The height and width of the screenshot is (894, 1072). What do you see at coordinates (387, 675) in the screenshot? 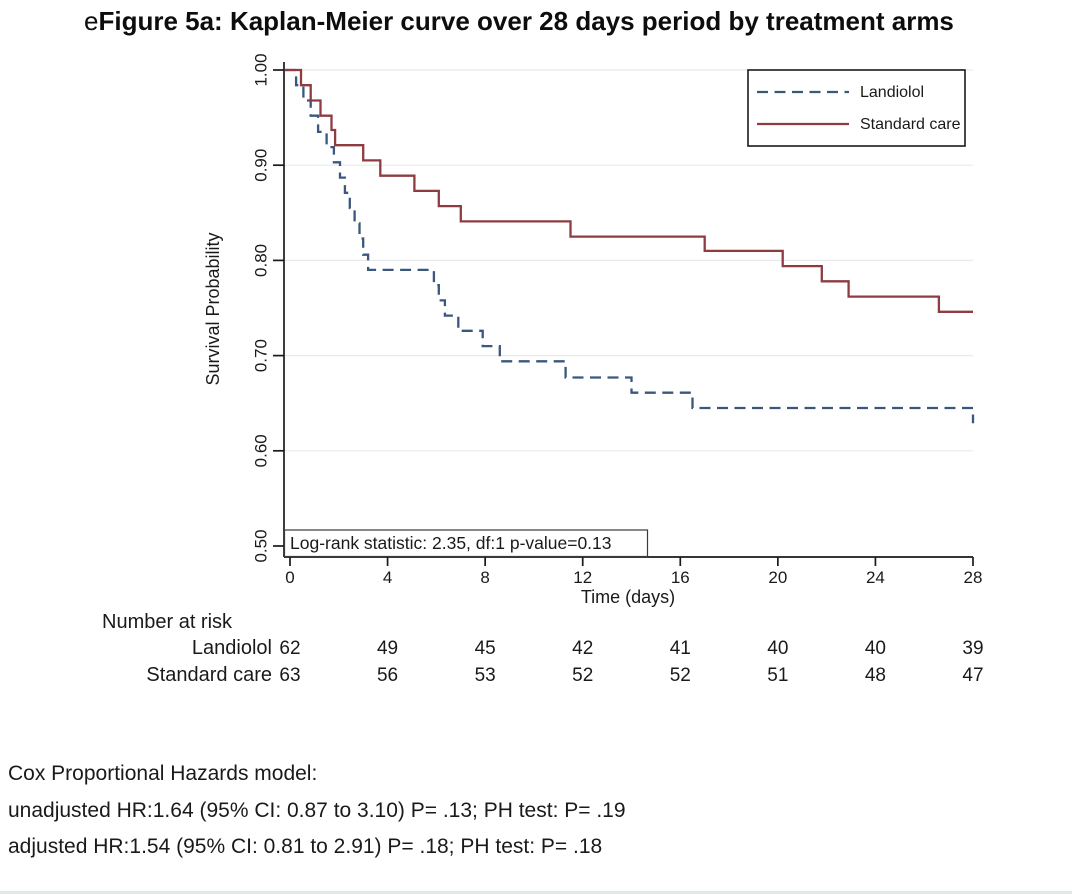
I see `risk-cell: 56` at bounding box center [387, 675].